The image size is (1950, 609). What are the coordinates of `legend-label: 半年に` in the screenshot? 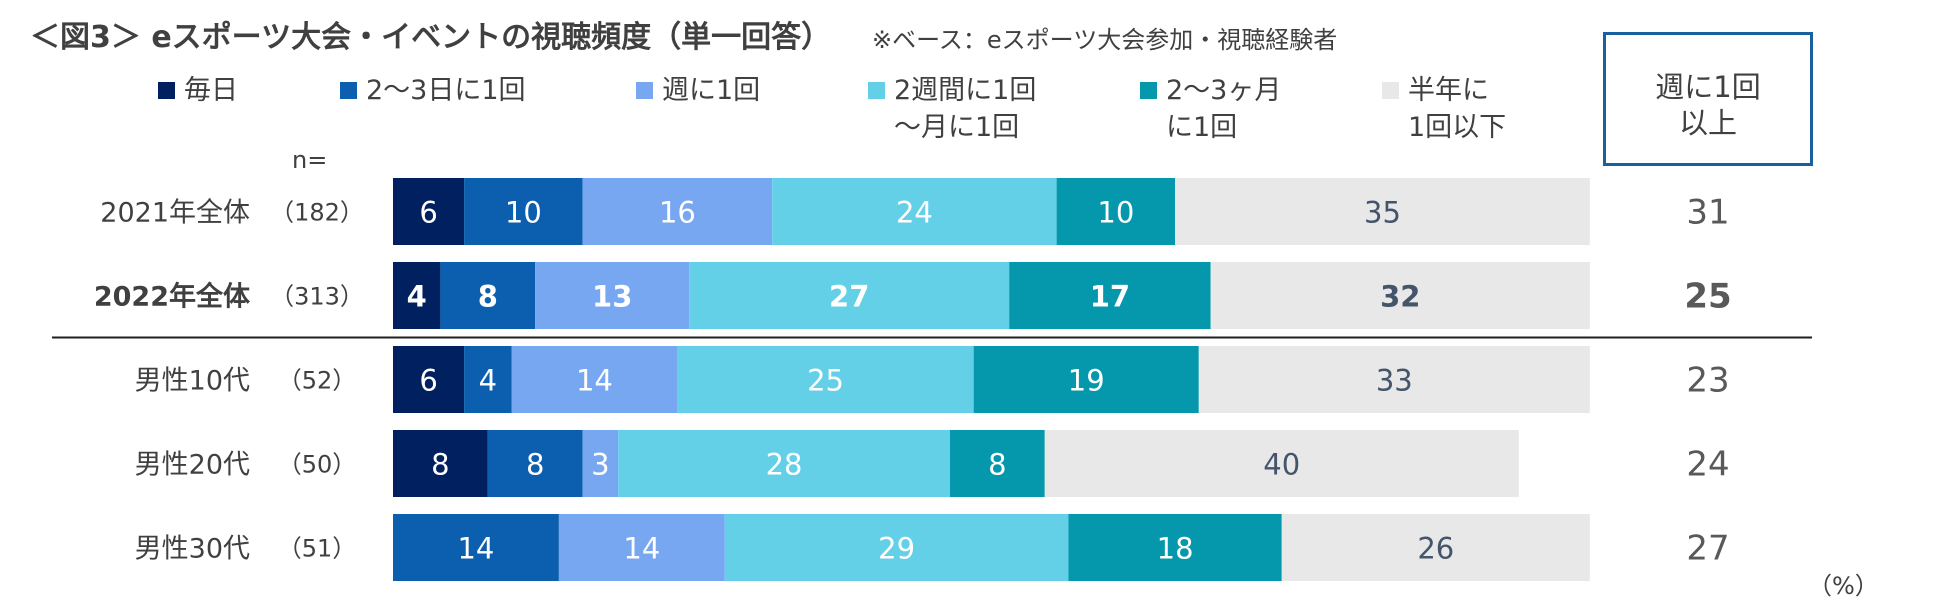 It's located at (1448, 90).